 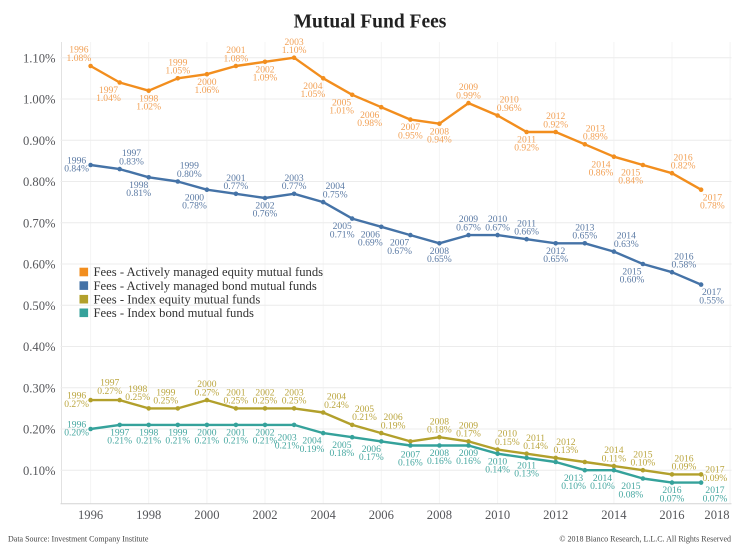 What do you see at coordinates (509, 108) in the screenshot?
I see `svg-text: 0.96%` at bounding box center [509, 108].